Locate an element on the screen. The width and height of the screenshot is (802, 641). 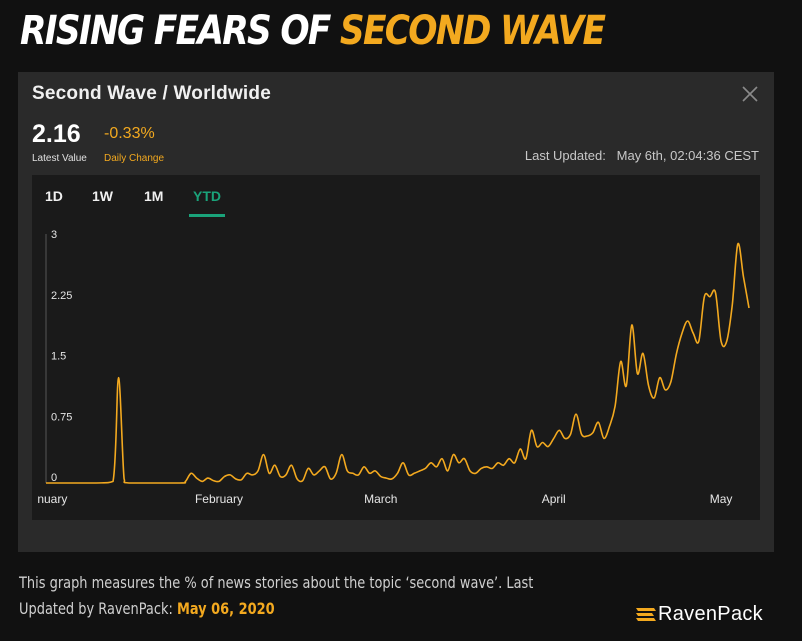
tab-1m: 1M is located at coordinates (154, 196).